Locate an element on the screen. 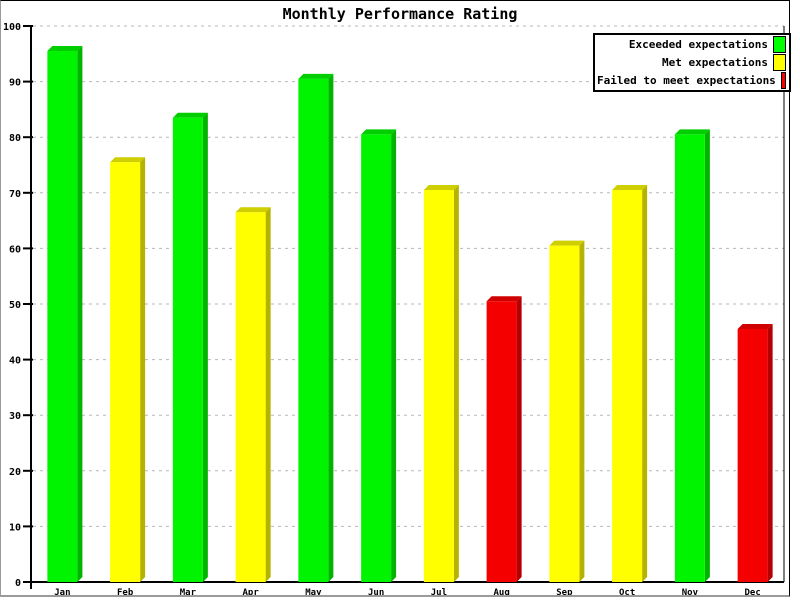  bar-dec is located at coordinates (752, 455).